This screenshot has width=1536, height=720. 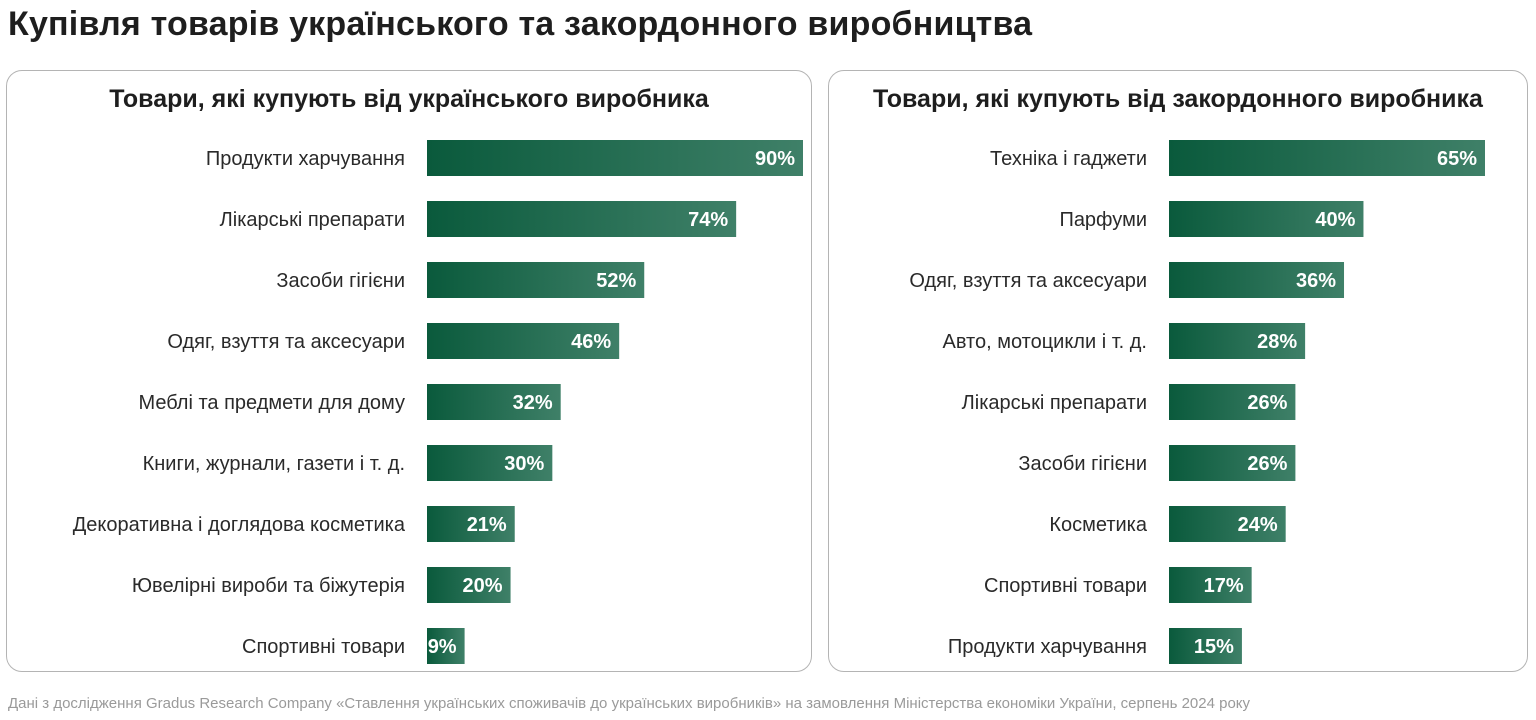 I want to click on category-label-ukr-1: Лікарські препарати, so click(x=312, y=220).